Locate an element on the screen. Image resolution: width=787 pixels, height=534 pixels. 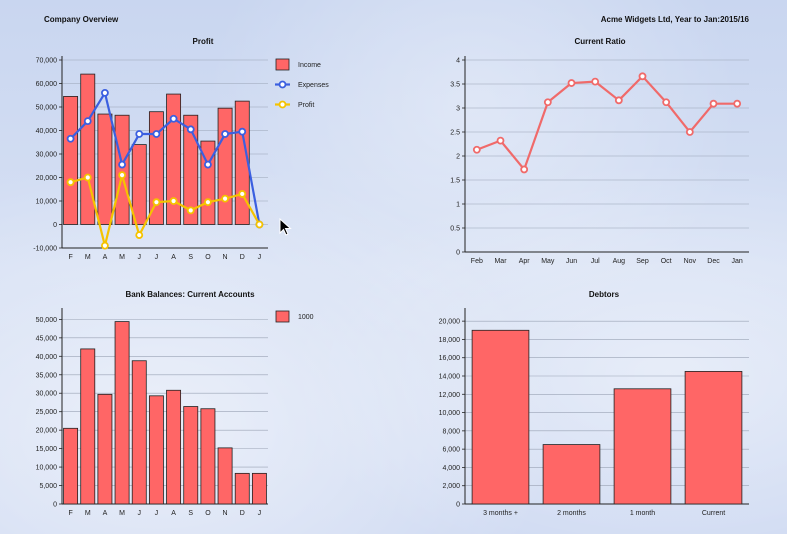
x-tick-label: J is located at coordinates (140, 513).